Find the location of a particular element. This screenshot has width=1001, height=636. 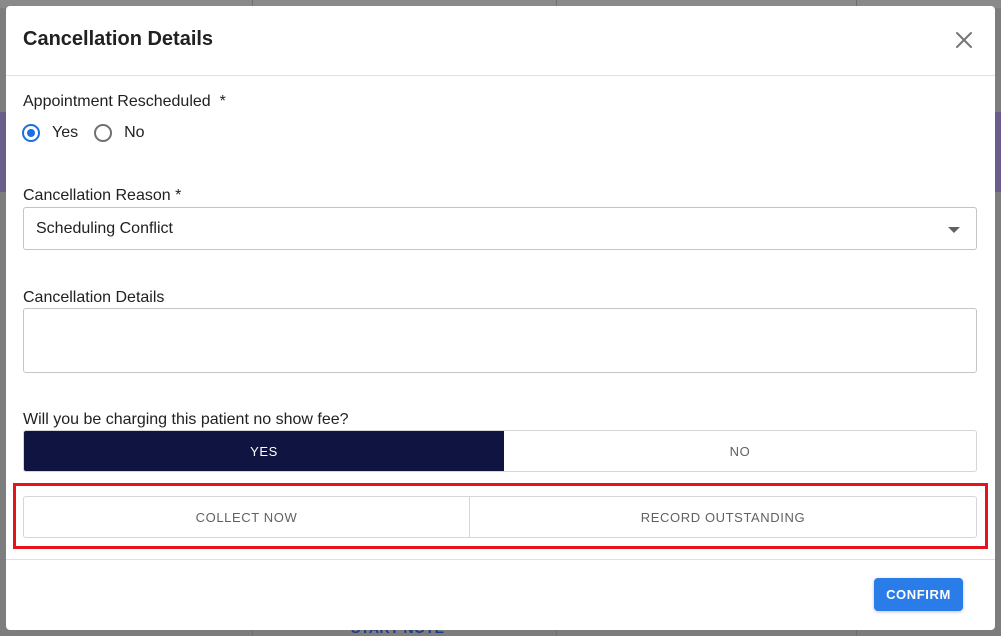

no-show-fee-no-button: NO is located at coordinates (740, 451).